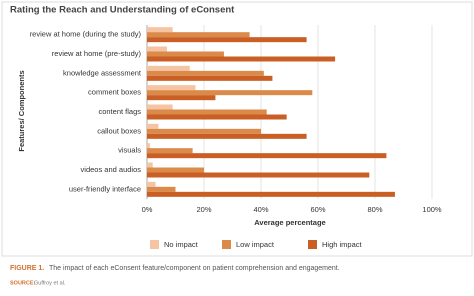 The width and height of the screenshot is (474, 296). I want to click on x-tick-label: 60%, so click(317, 209).